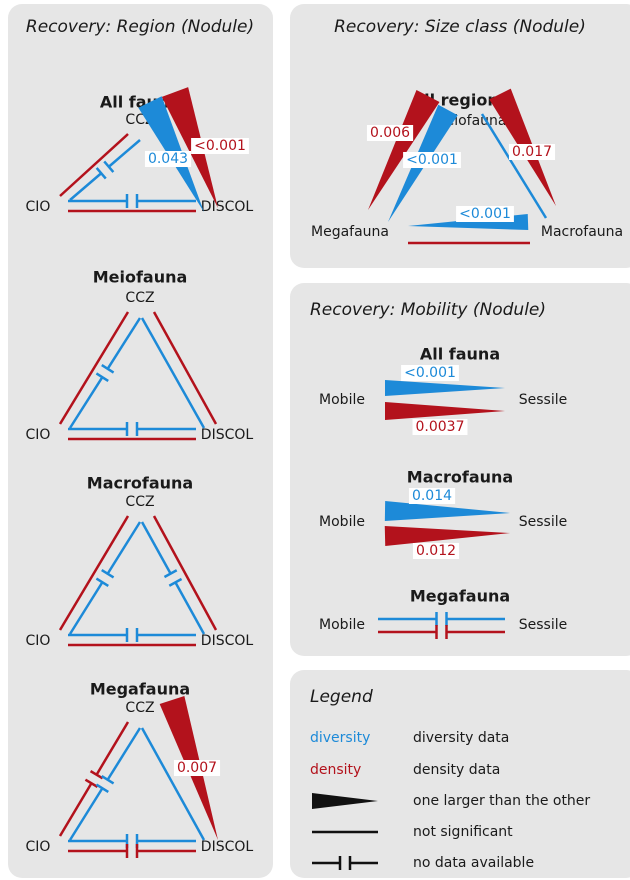 The width and height of the screenshot is (630, 880). I want to click on legend-text: diversity data, so click(461, 738).